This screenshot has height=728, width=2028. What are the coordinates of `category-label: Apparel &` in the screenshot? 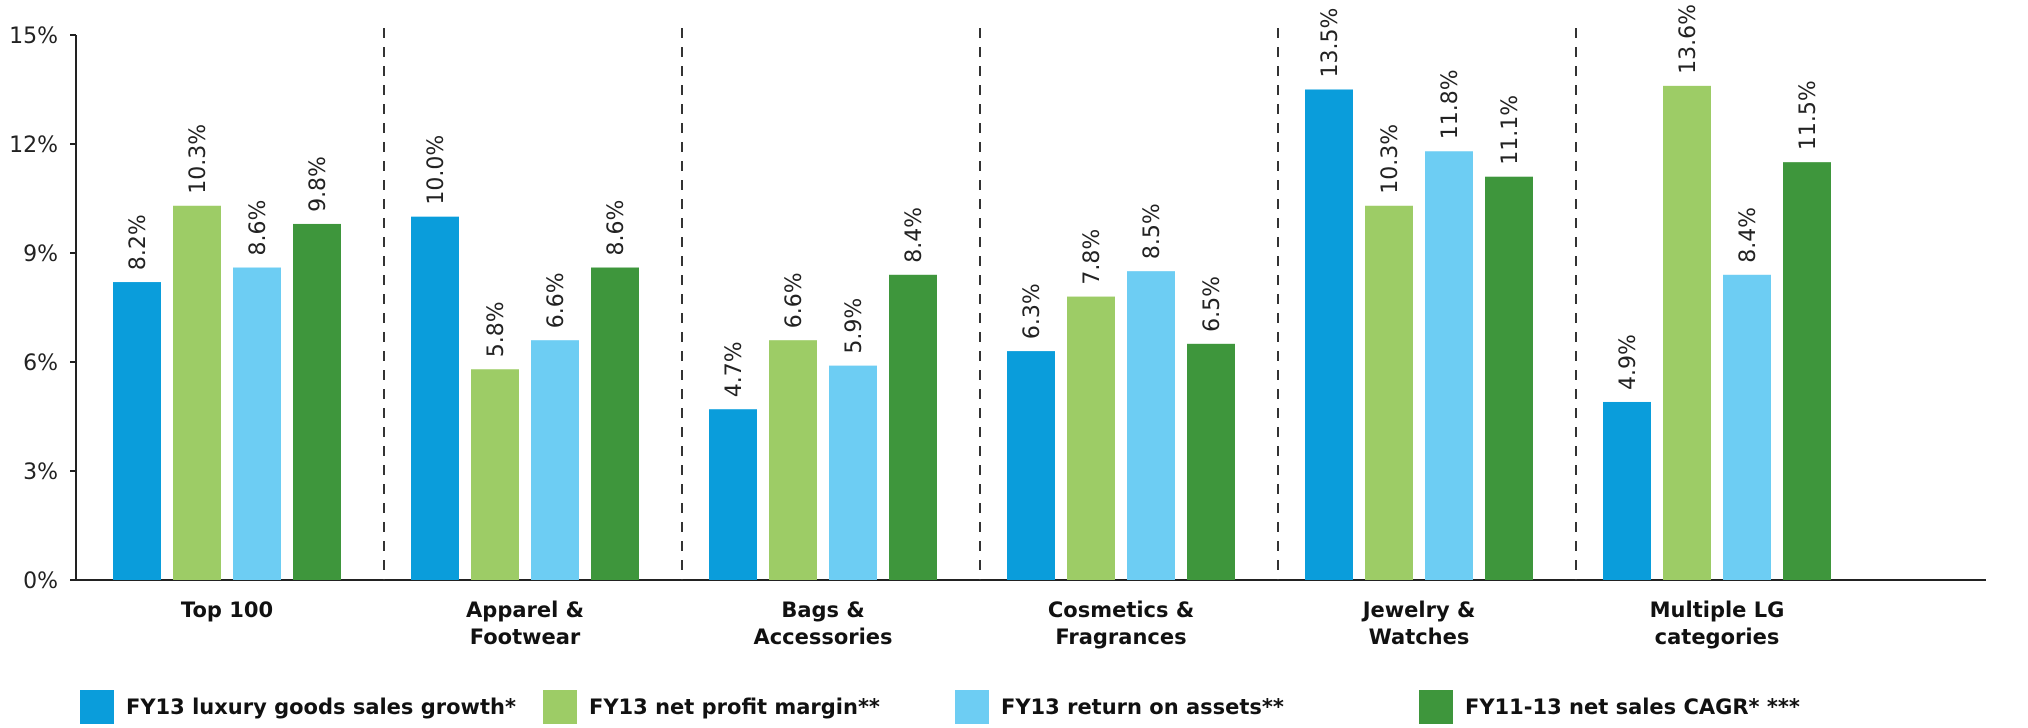 It's located at (525, 610).